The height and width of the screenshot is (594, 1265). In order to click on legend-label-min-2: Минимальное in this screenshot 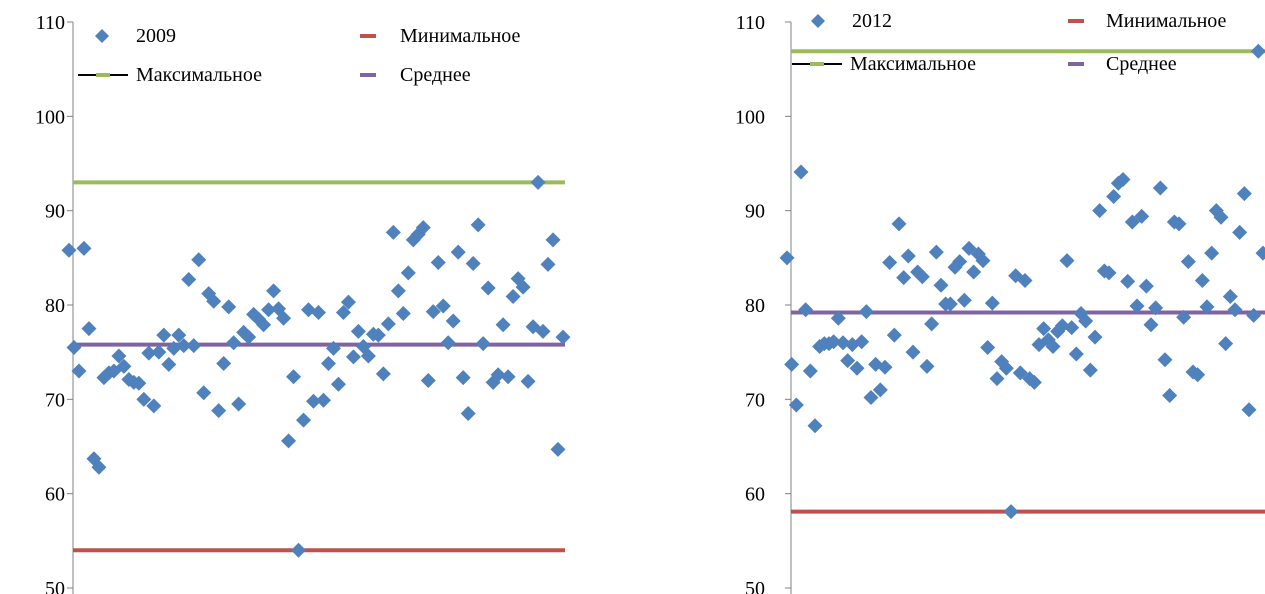, I will do `click(1166, 21)`.